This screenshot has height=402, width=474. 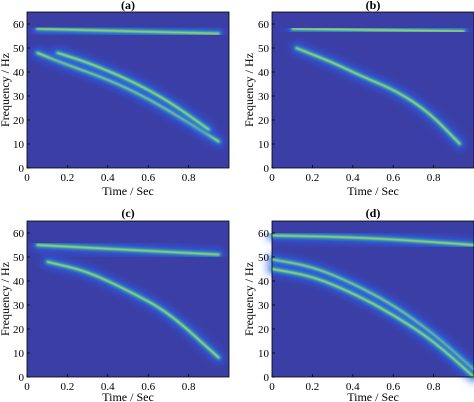 I want to click on panel-b-ridges, so click(x=378, y=86).